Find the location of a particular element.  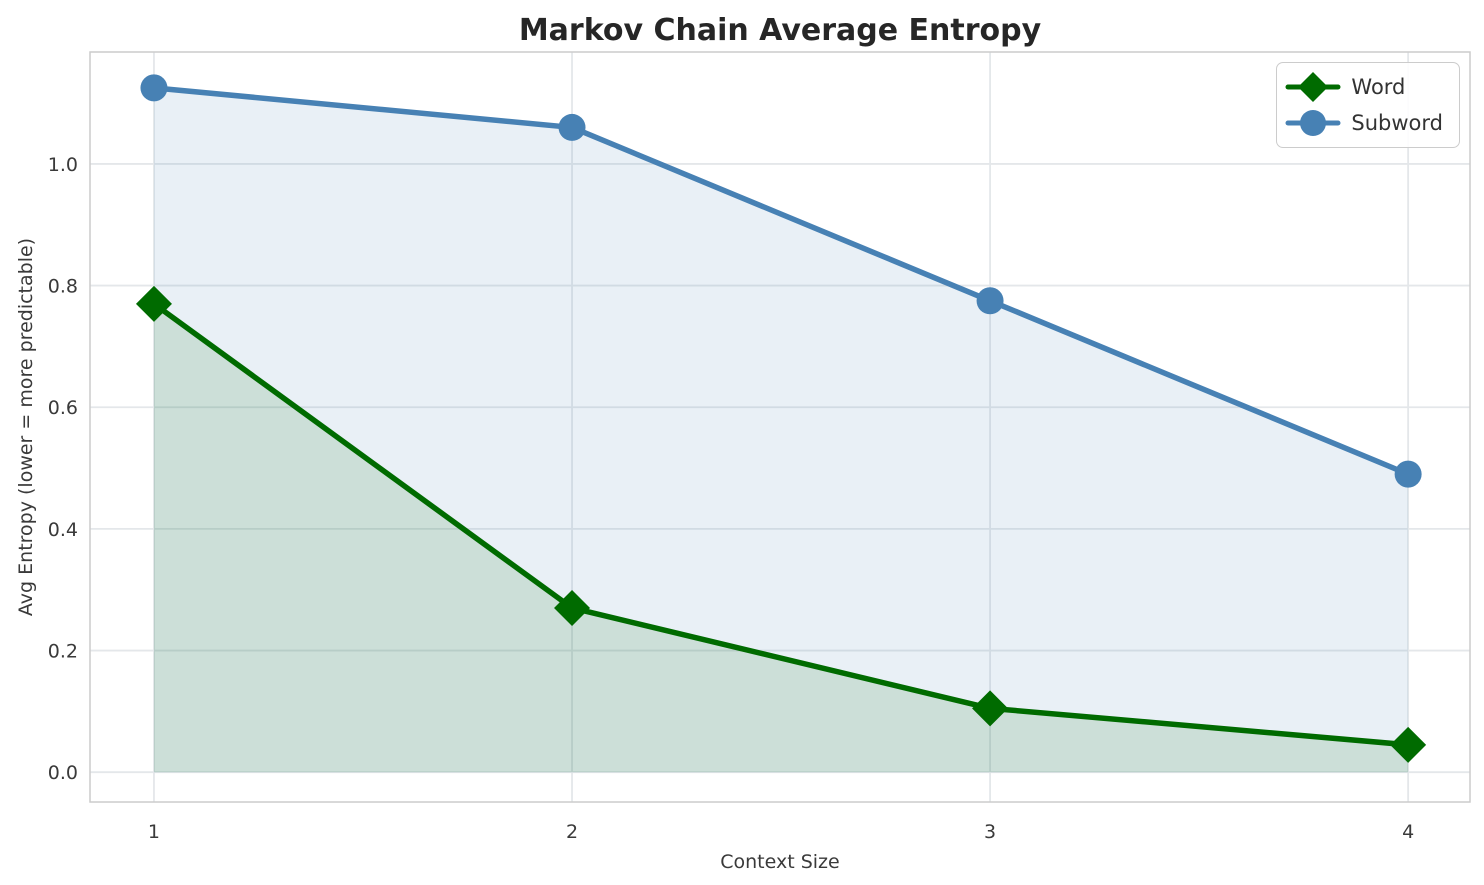

y-axis-label: Avg Entropy (lower = more predictable) is located at coordinates (26, 427).